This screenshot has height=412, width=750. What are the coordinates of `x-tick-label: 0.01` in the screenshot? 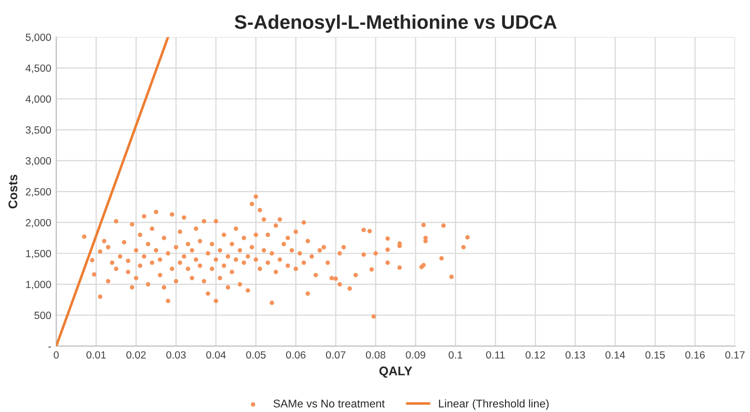 It's located at (96, 355).